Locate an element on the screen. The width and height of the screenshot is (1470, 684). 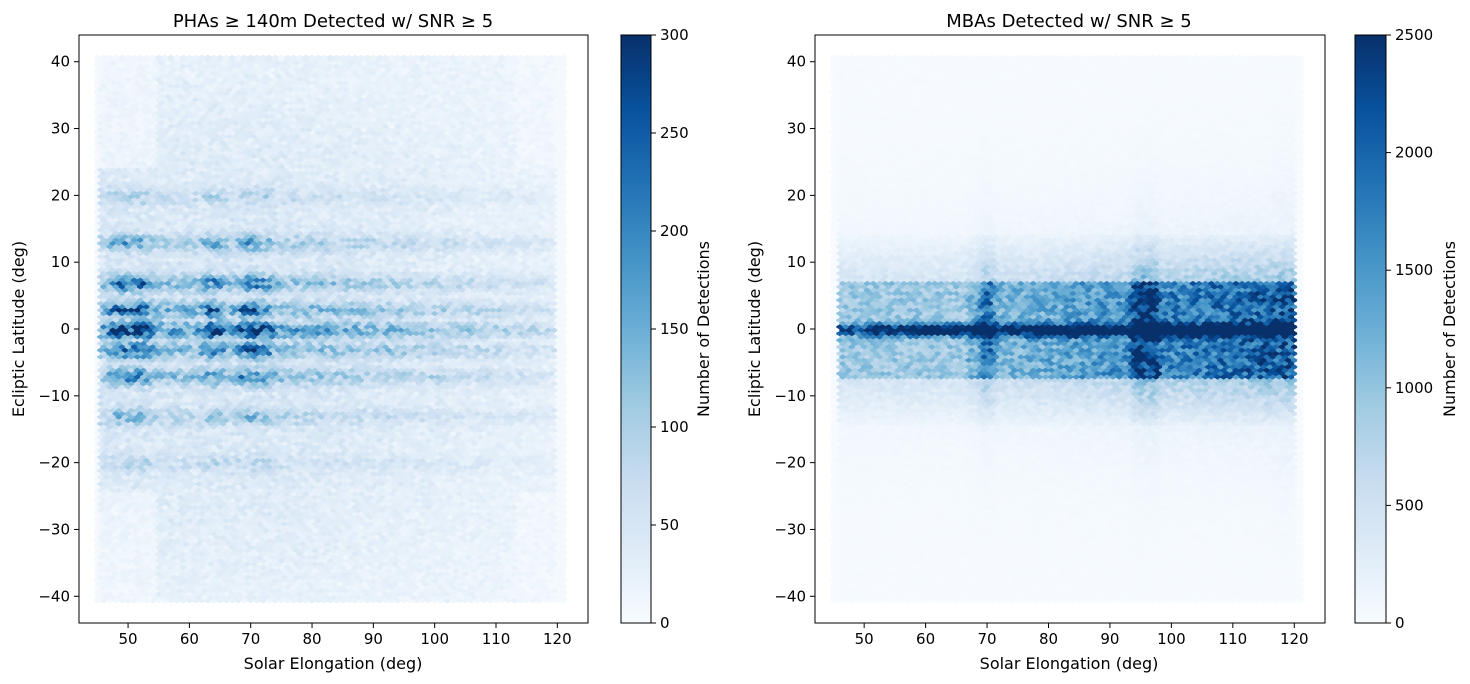
pha-title: PHAs ≥ 140m Detected w/ SNR ≥ 5 is located at coordinates (333, 21).